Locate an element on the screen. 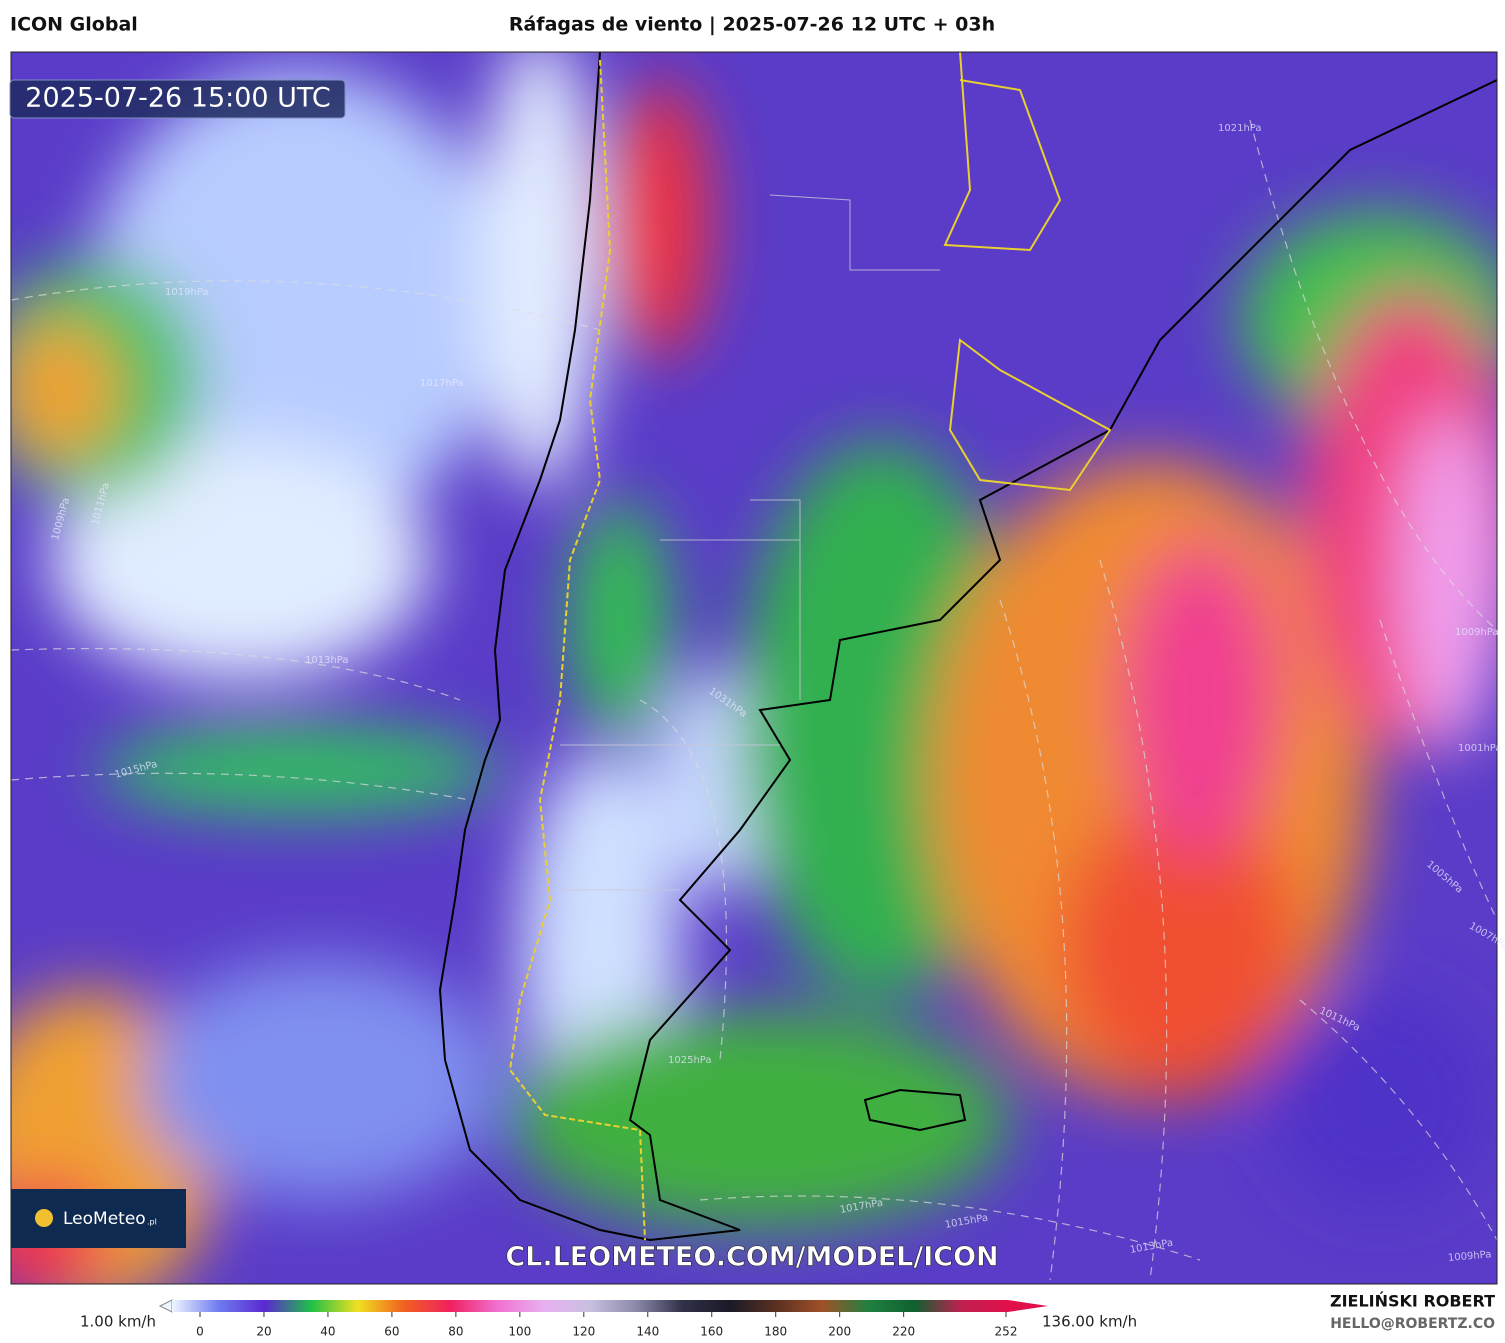  colorbar-max-label: 136.00 km/h is located at coordinates (1089, 1322).